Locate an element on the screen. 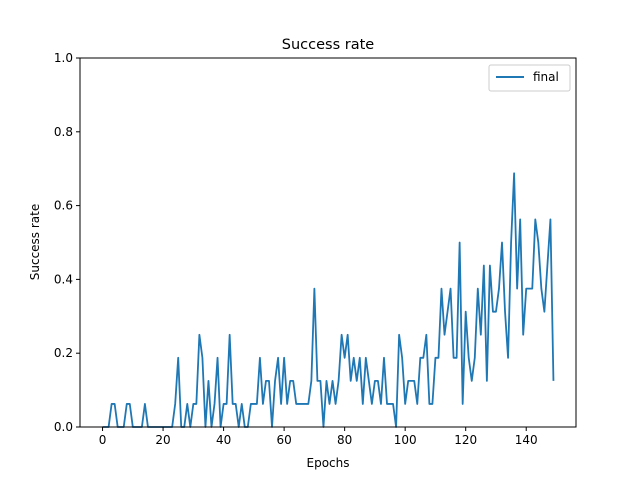 Image resolution: width=640 pixels, height=484 pixels. legend: final is located at coordinates (529, 78).